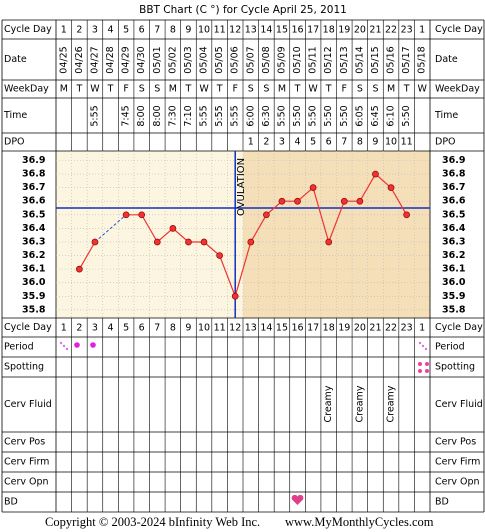  I want to click on time: 5:55, so click(219, 115).